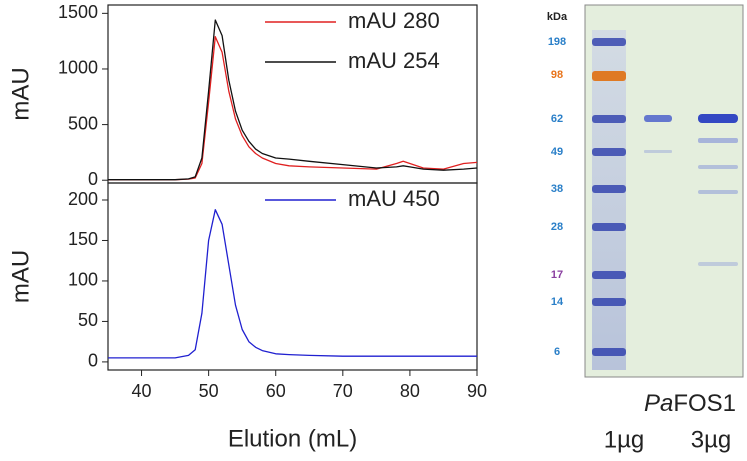  Describe the element at coordinates (557, 302) in the screenshot. I see `marker-label: 14` at that location.